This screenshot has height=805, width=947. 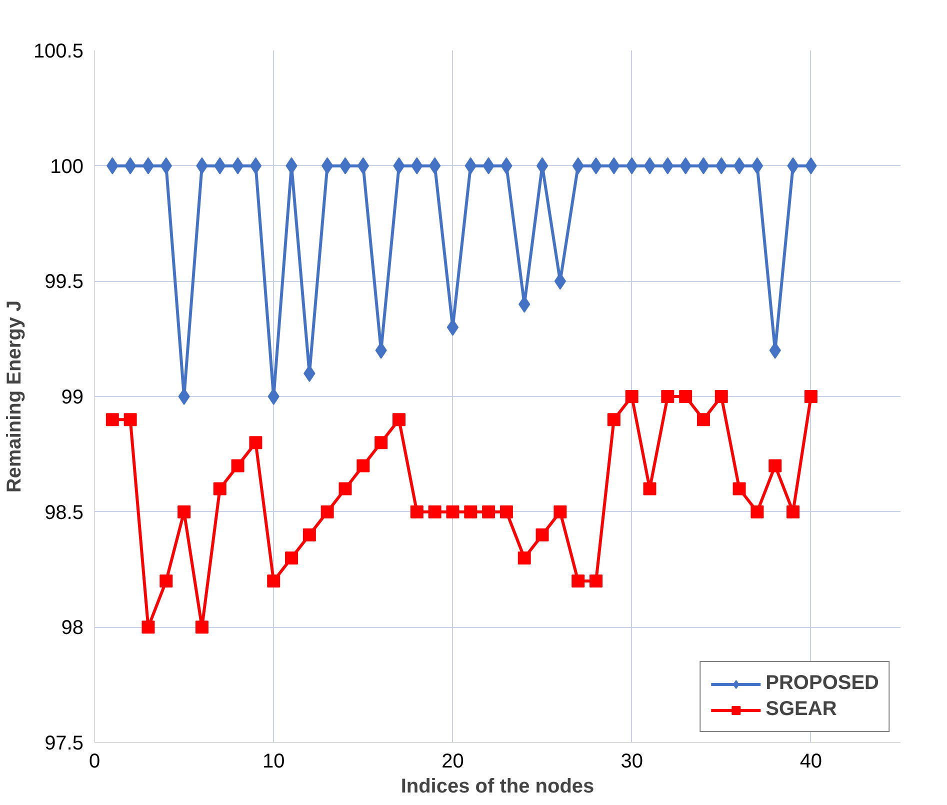 What do you see at coordinates (64, 743) in the screenshot?
I see `y-tick-label: 97.5` at bounding box center [64, 743].